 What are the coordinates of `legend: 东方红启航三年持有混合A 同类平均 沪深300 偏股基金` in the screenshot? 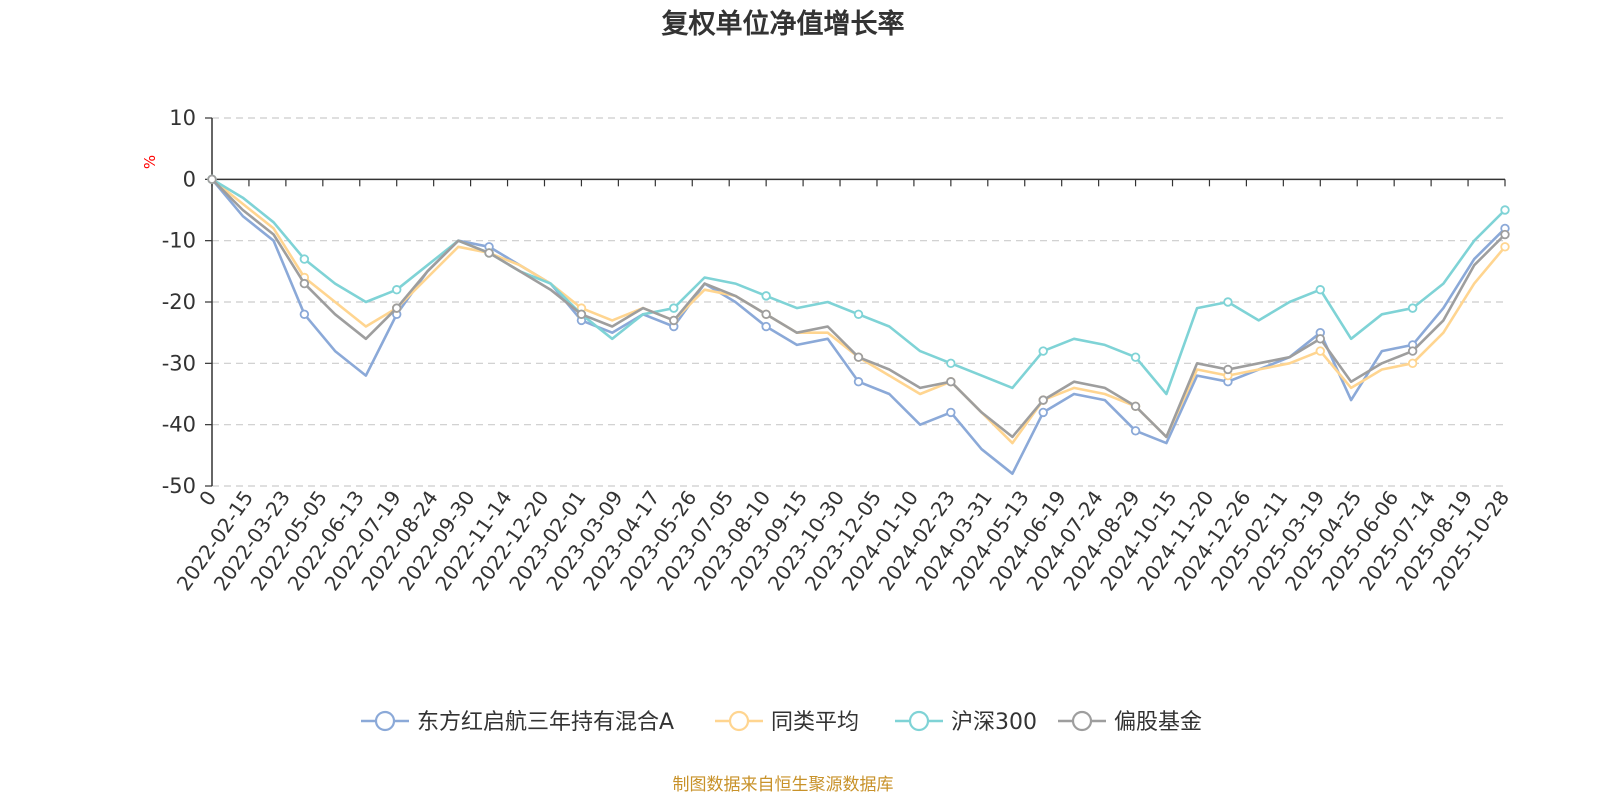 It's located at (781, 722).